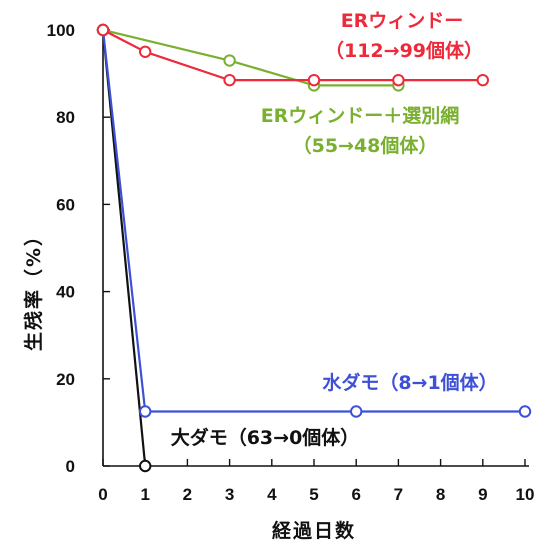 This screenshot has width=548, height=545. What do you see at coordinates (365, 145) in the screenshot?
I see `series-label-er_net: （55→48個体）` at bounding box center [365, 145].